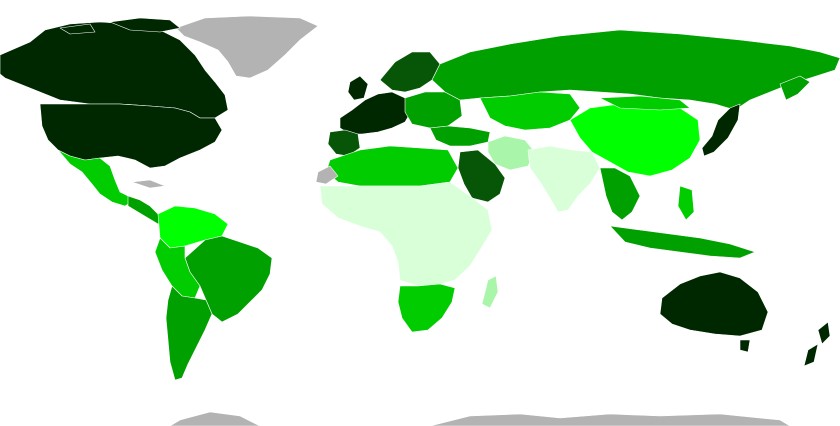  Describe the element at coordinates (148, 184) in the screenshot. I see `cuba` at that location.